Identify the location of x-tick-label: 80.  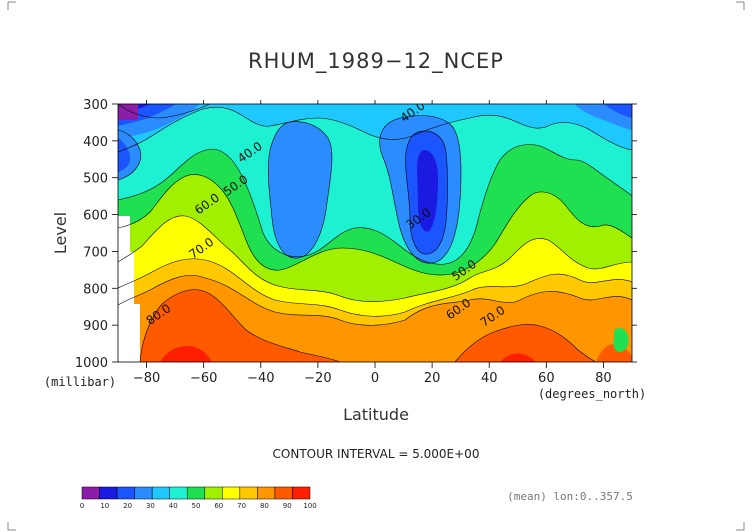
(603, 378).